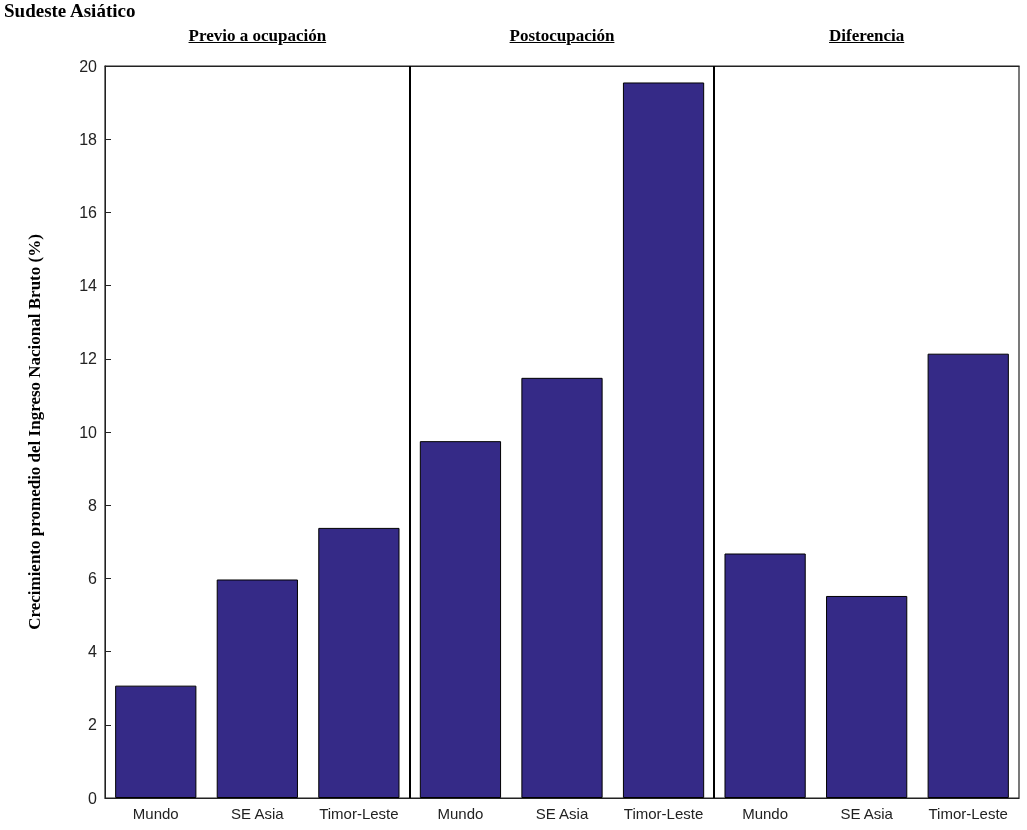  Describe the element at coordinates (88, 286) in the screenshot. I see `y-tick-label: 14` at that location.